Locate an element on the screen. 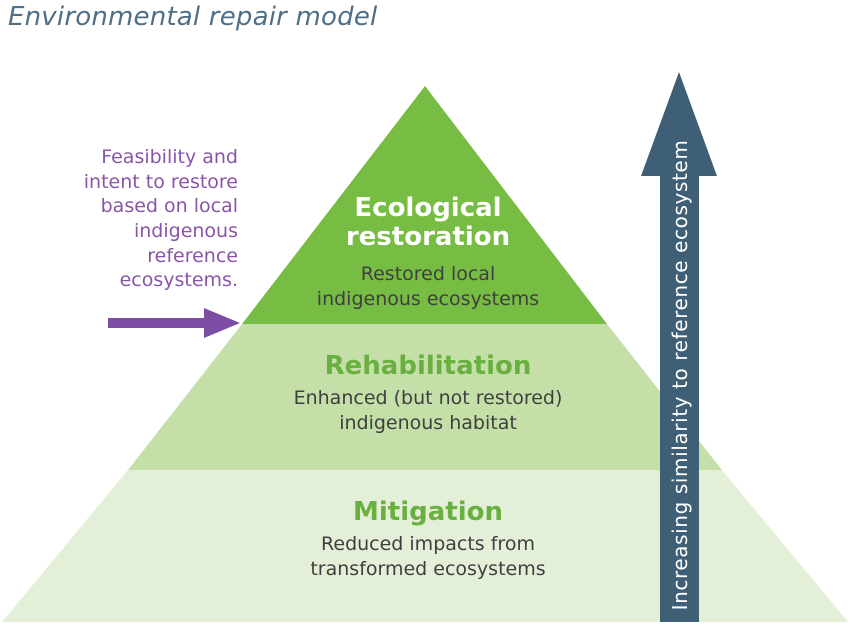 The width and height of the screenshot is (850, 625). note-line: intent to restore is located at coordinates (160, 181).